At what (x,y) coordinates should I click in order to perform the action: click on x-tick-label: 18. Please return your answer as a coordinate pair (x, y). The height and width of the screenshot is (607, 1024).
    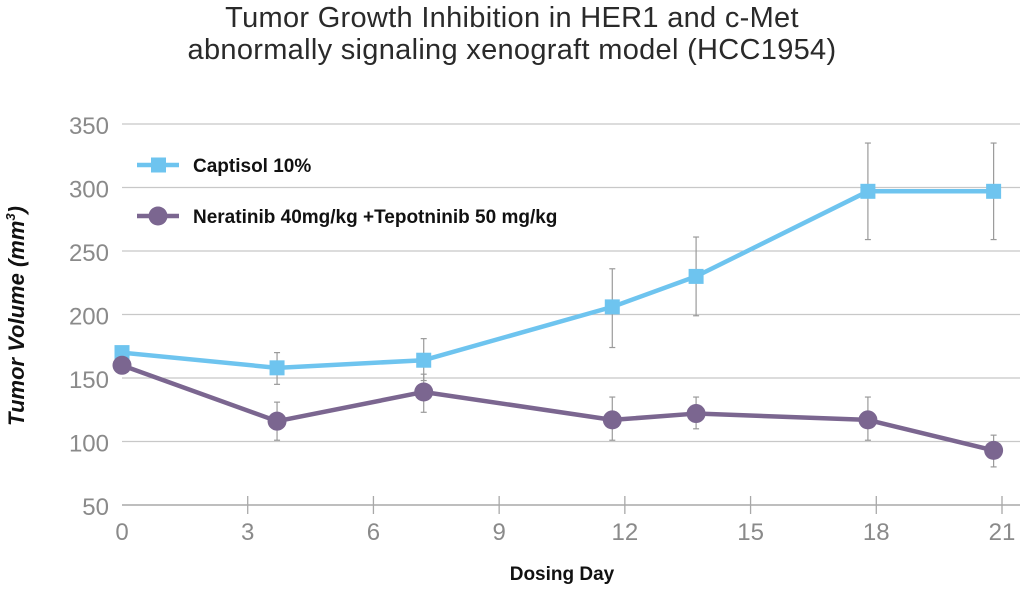
    Looking at the image, I should click on (876, 532).